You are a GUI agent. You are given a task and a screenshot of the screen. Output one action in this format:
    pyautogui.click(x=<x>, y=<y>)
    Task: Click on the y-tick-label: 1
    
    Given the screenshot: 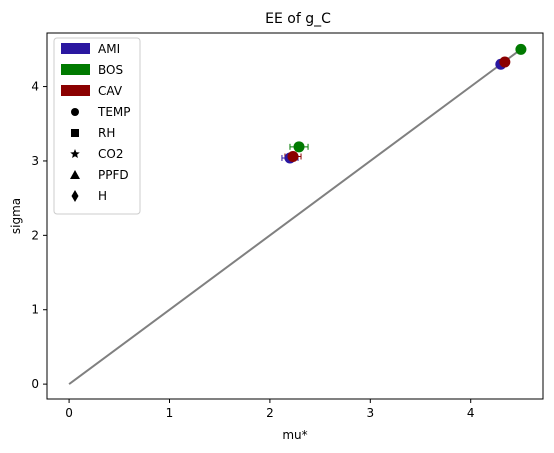 What is the action you would take?
    pyautogui.click(x=35, y=310)
    